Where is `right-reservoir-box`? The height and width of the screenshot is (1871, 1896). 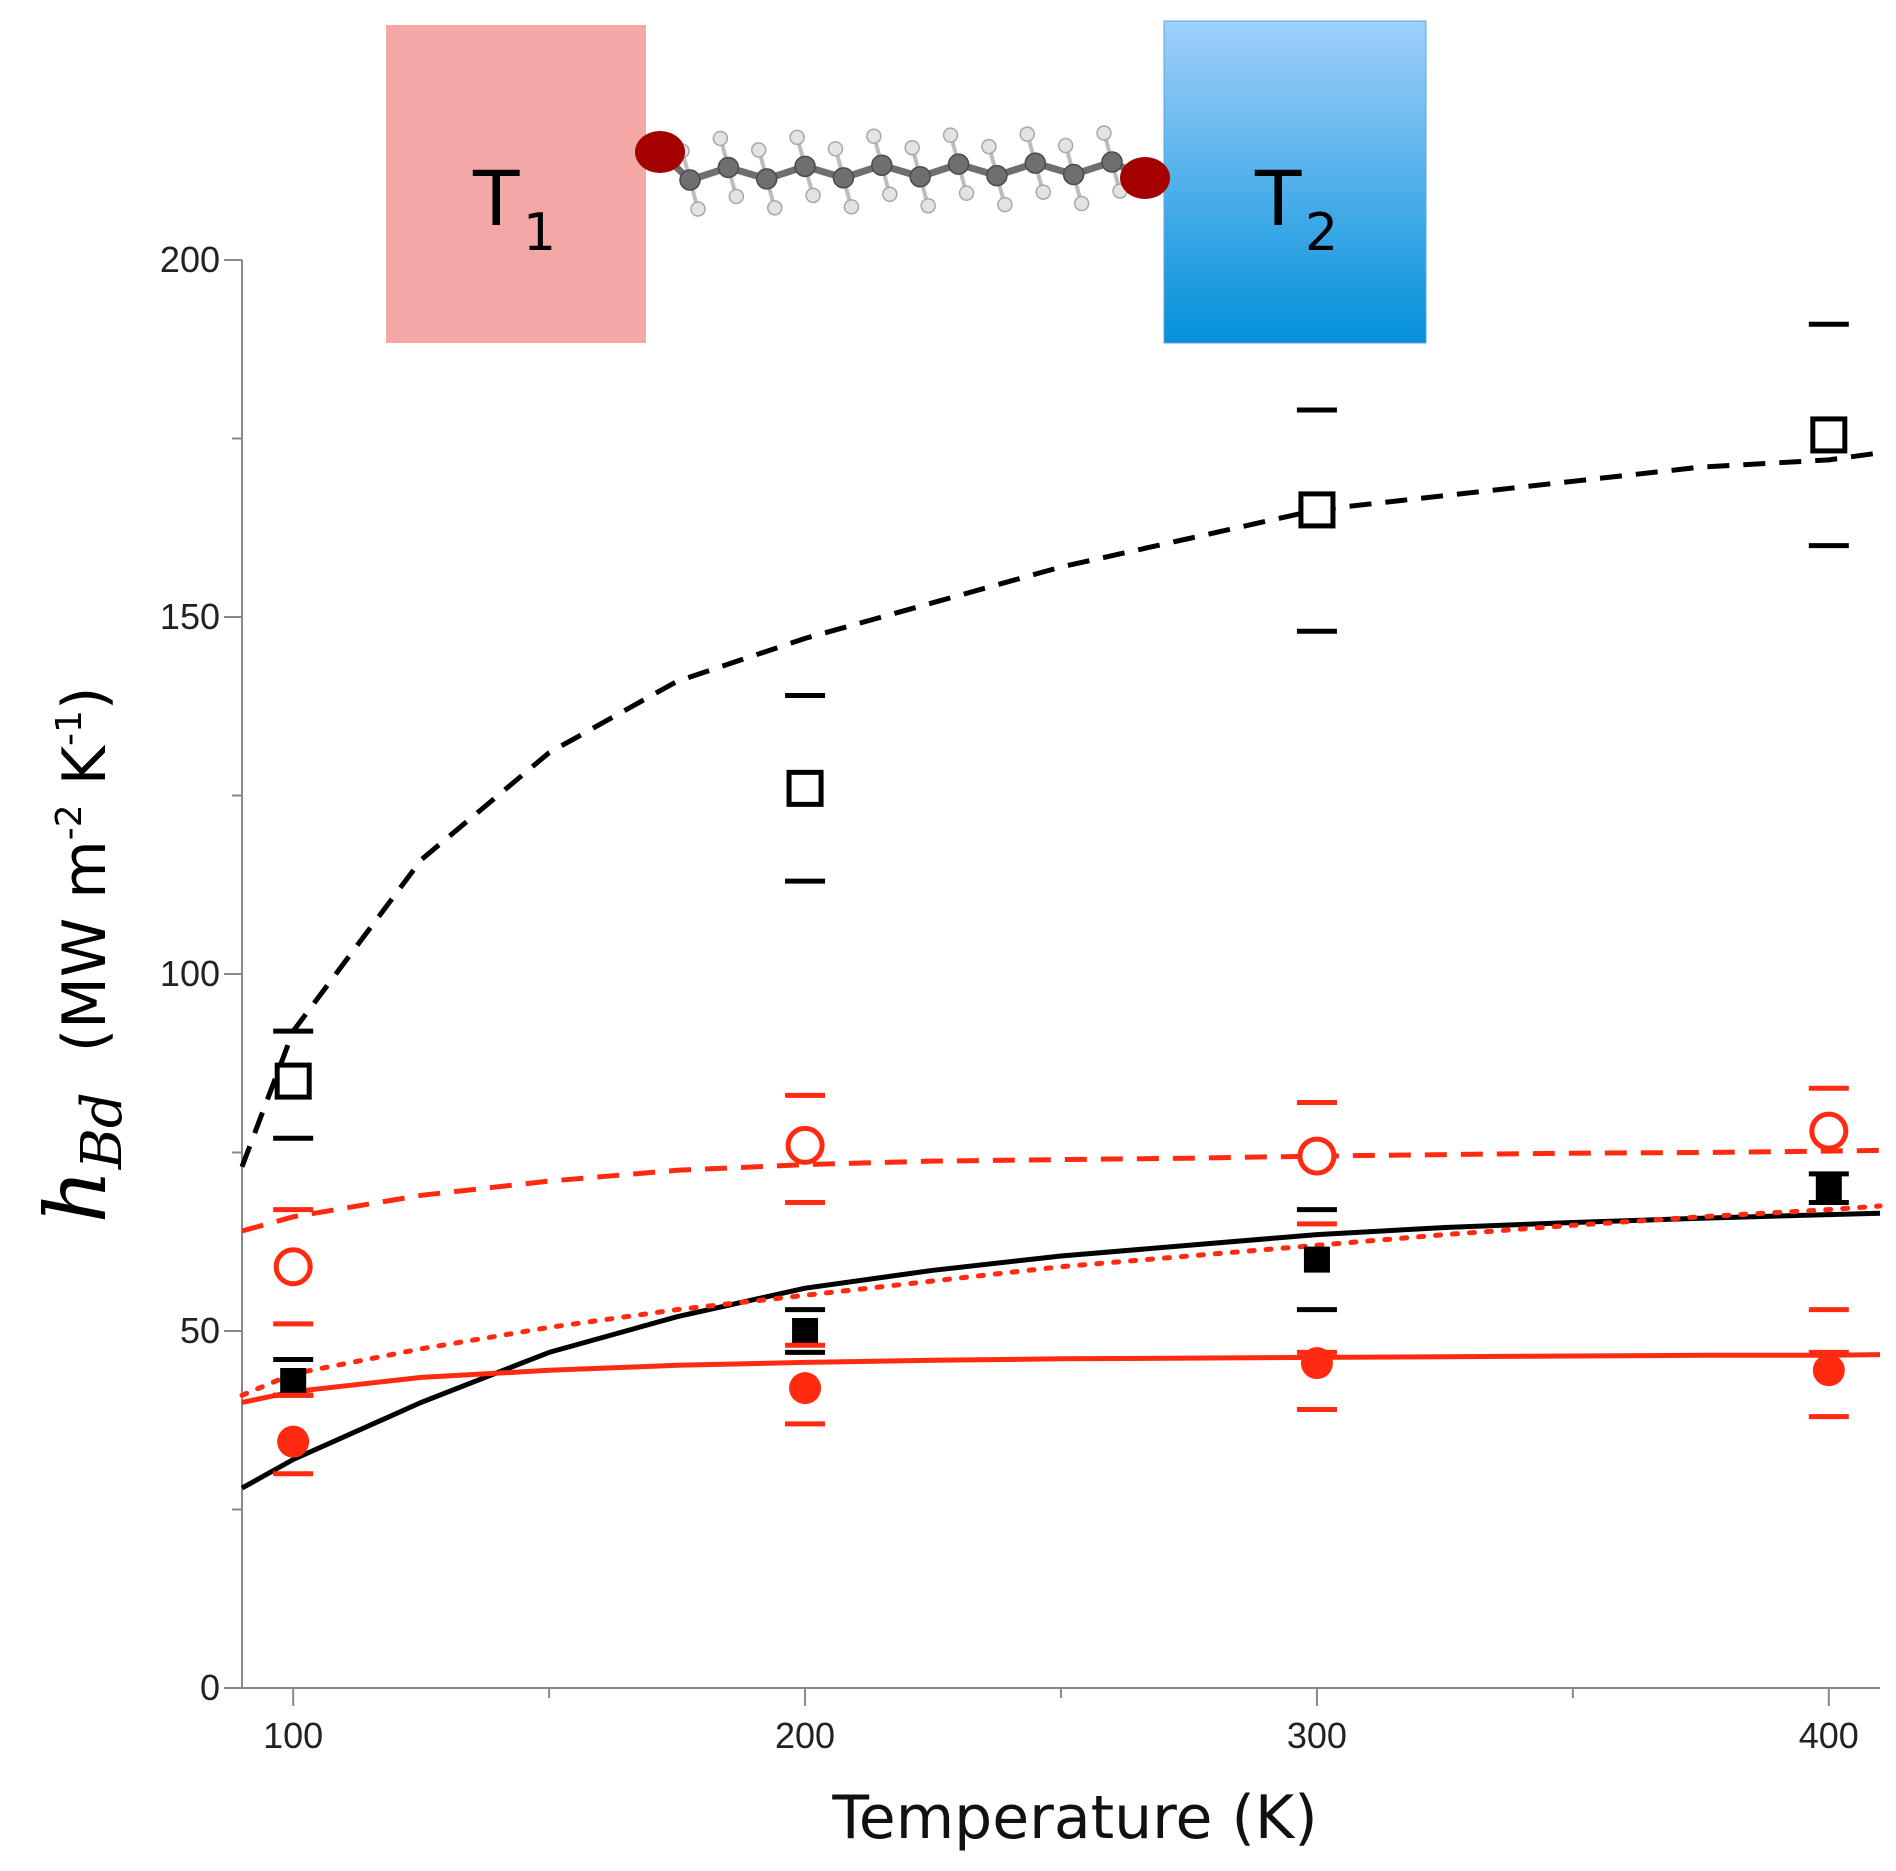
right-reservoir-box is located at coordinates (1295, 182).